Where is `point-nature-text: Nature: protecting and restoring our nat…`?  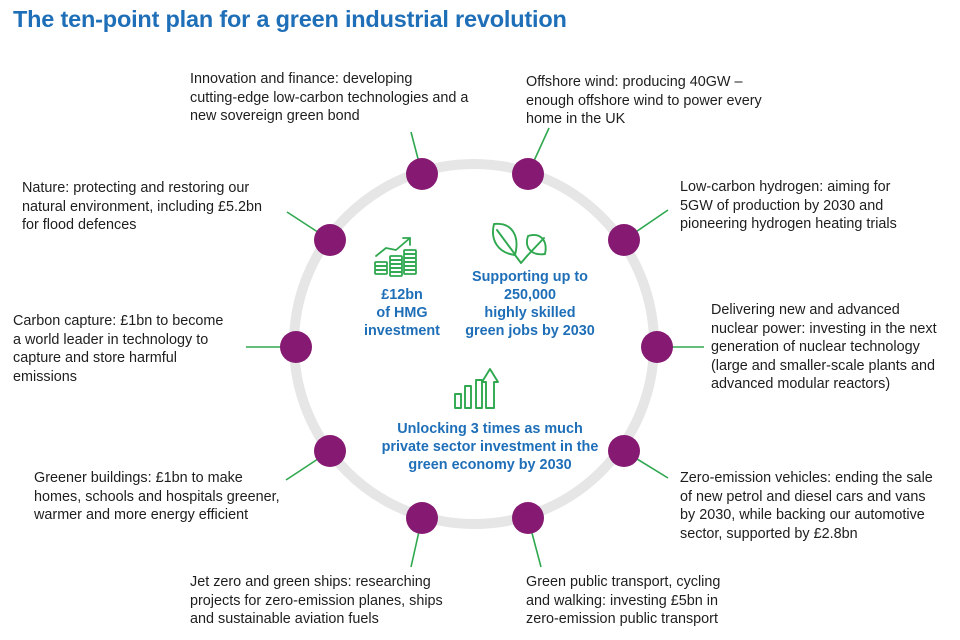
point-nature-text: Nature: protecting and restoring our nat… is located at coordinates (142, 206).